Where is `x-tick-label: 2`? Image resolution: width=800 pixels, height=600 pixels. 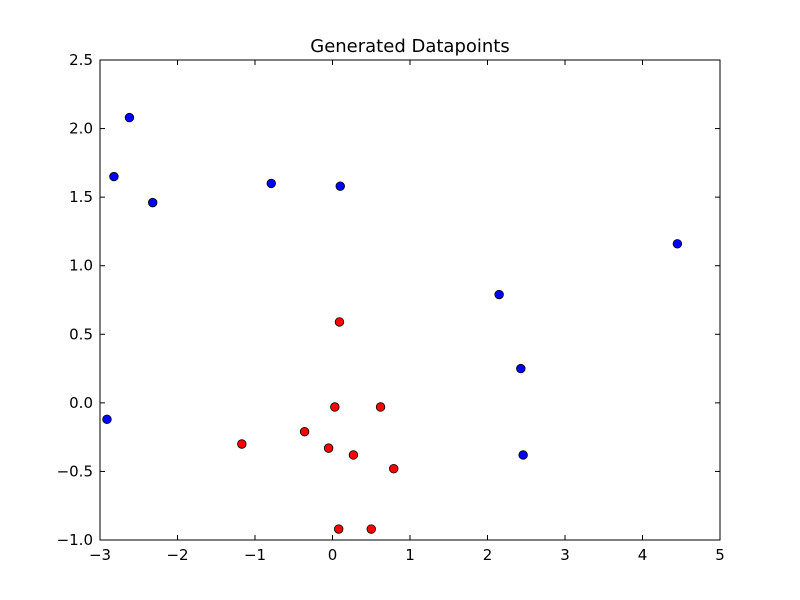 x-tick-label: 2 is located at coordinates (488, 555).